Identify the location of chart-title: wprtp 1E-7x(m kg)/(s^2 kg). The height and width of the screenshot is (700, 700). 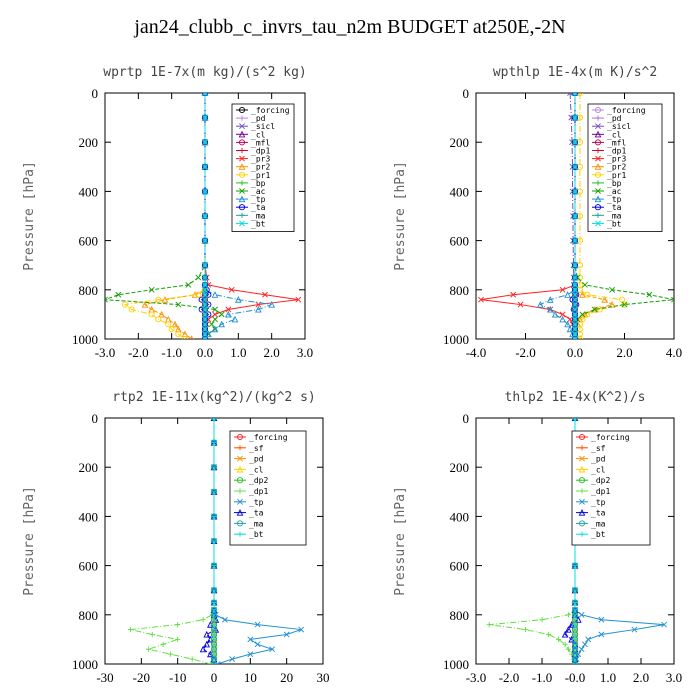
(205, 72).